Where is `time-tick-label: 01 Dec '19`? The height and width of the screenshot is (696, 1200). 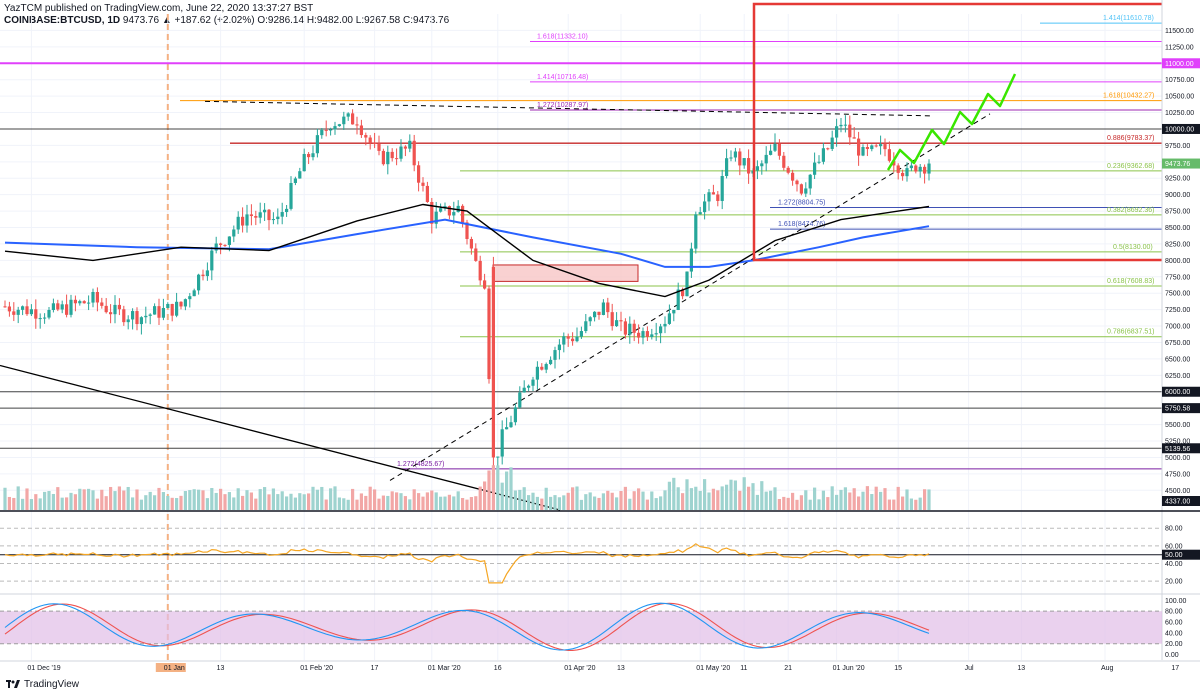
time-tick-label: 01 Dec '19 is located at coordinates (43, 668).